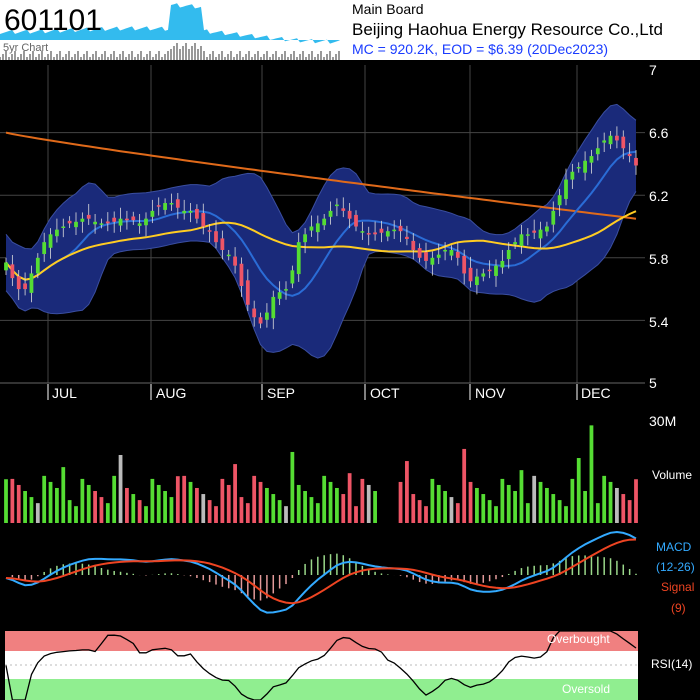 This screenshot has height=700, width=700. What do you see at coordinates (674, 547) in the screenshot?
I see `macd-label: MACD` at bounding box center [674, 547].